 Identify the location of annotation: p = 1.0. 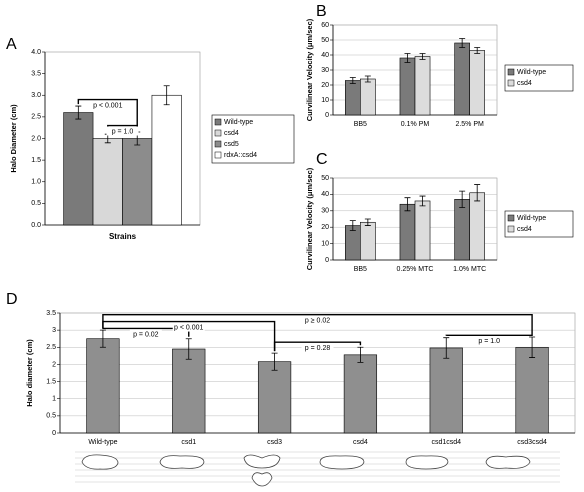
(123, 131).